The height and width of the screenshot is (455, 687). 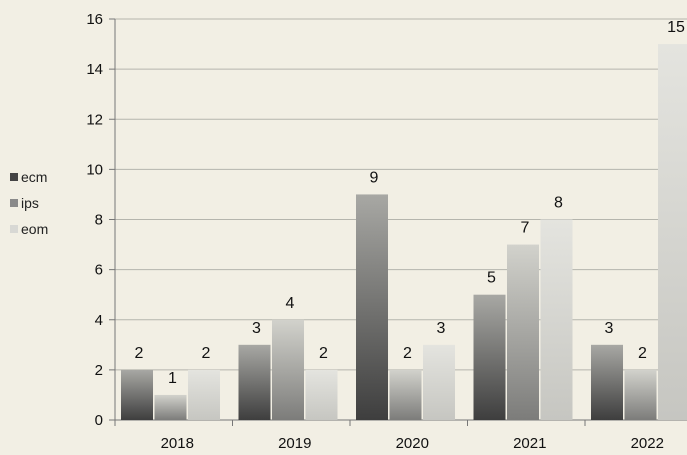 What do you see at coordinates (34, 177) in the screenshot?
I see `legend-label-ecm: ecm` at bounding box center [34, 177].